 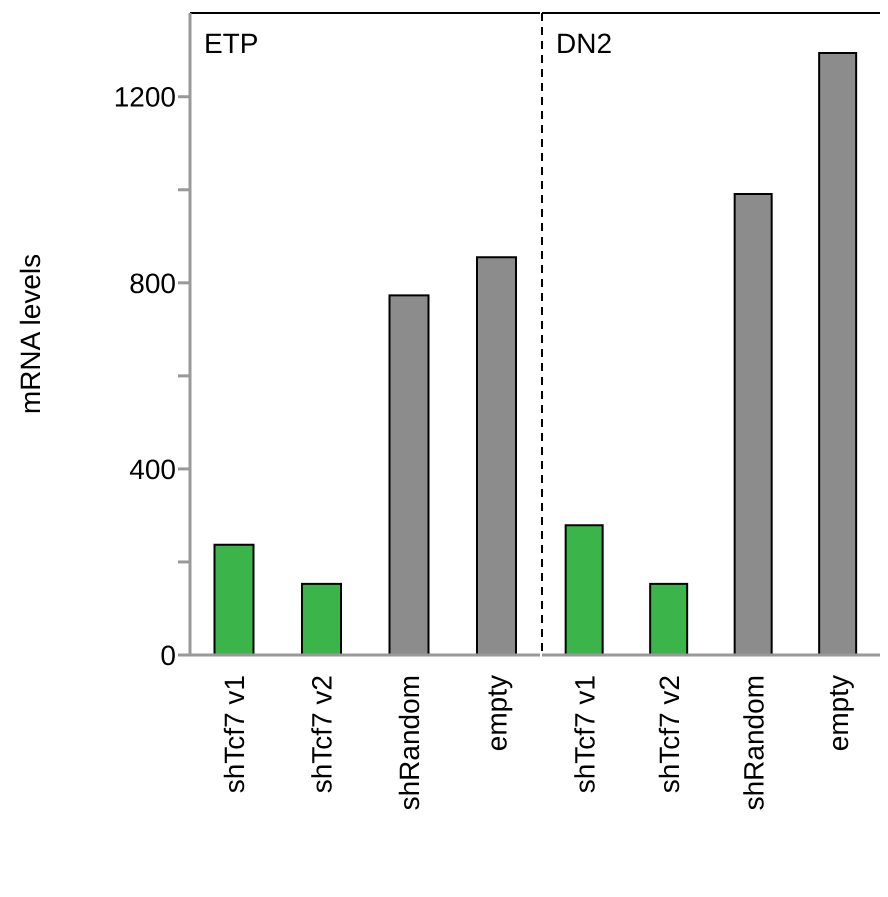 What do you see at coordinates (145, 97) in the screenshot?
I see `y-tick-label: 1200` at bounding box center [145, 97].